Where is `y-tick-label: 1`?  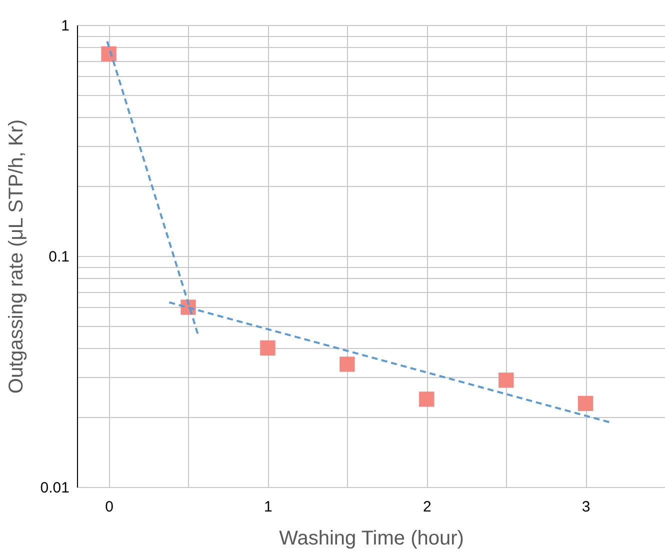 y-tick-label: 1 is located at coordinates (65, 26).